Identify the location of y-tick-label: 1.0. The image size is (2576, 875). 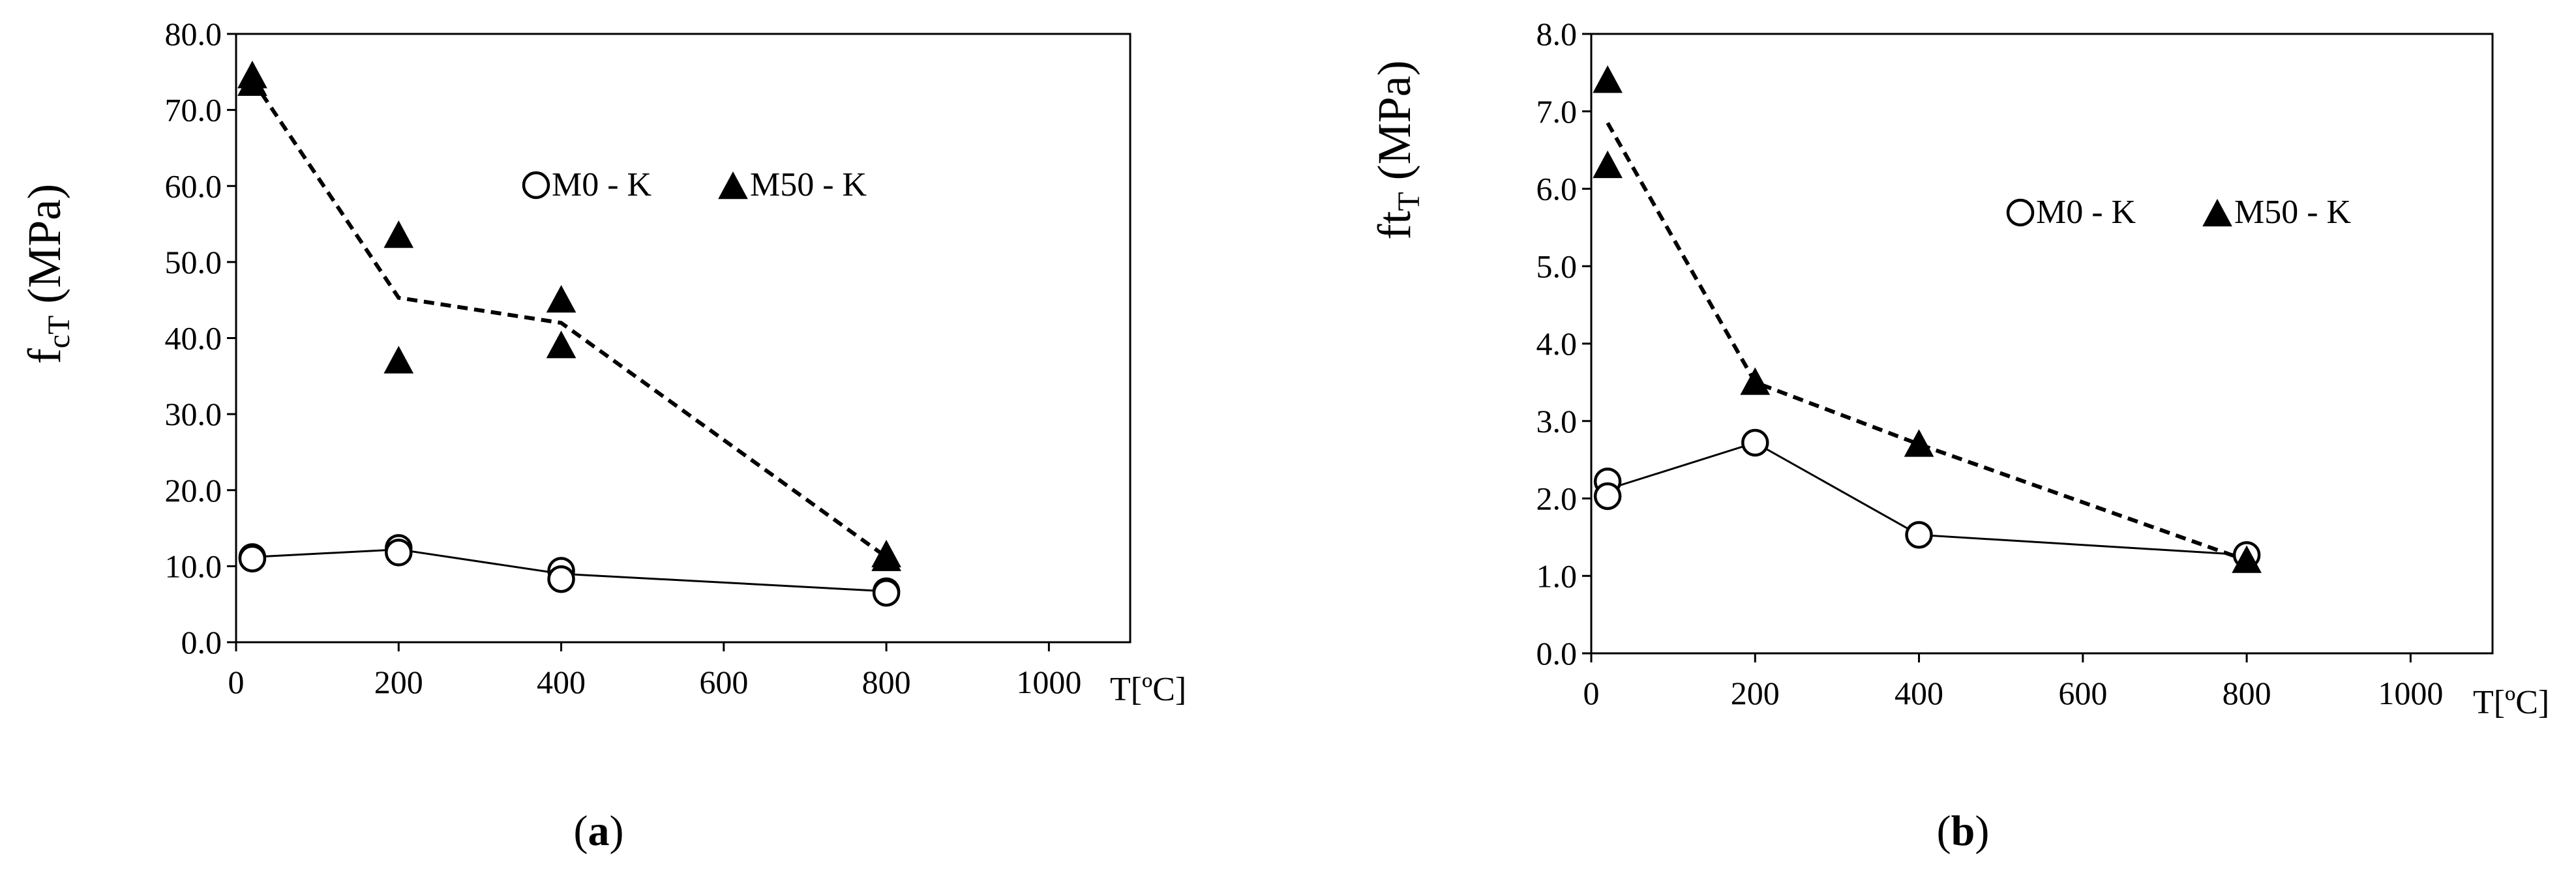
(1557, 575).